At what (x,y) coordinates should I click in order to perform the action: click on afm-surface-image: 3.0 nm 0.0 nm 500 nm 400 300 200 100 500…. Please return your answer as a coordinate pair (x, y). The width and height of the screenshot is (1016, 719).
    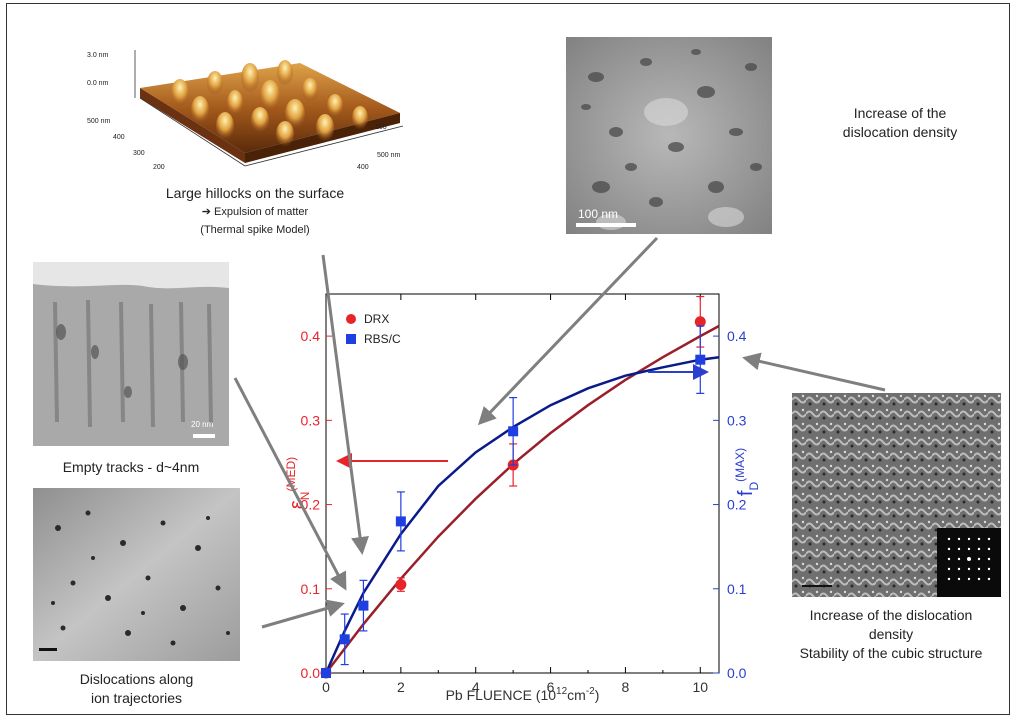
    Looking at the image, I should click on (252, 110).